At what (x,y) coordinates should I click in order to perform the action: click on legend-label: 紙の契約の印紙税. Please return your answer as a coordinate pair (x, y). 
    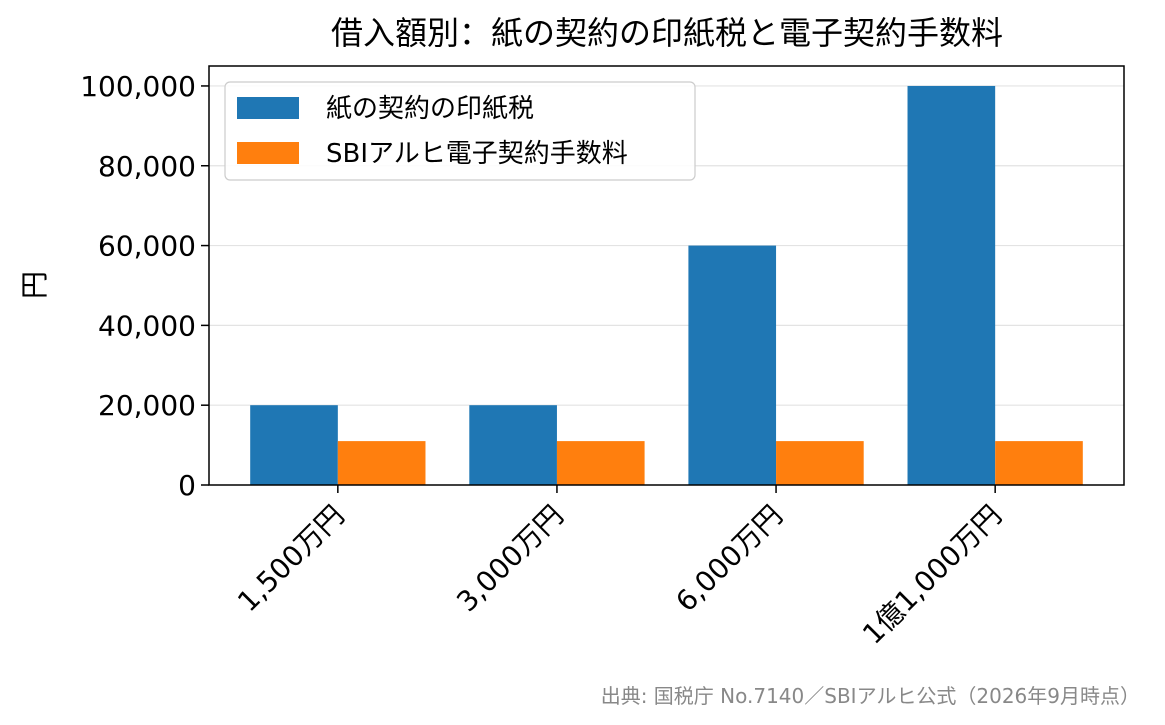
    Looking at the image, I should click on (430, 109).